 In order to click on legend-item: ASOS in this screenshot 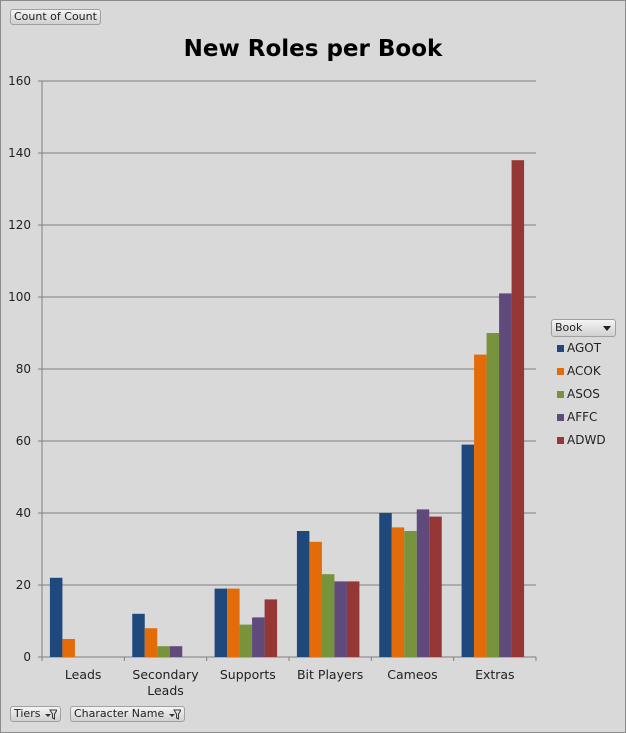, I will do `click(584, 394)`.